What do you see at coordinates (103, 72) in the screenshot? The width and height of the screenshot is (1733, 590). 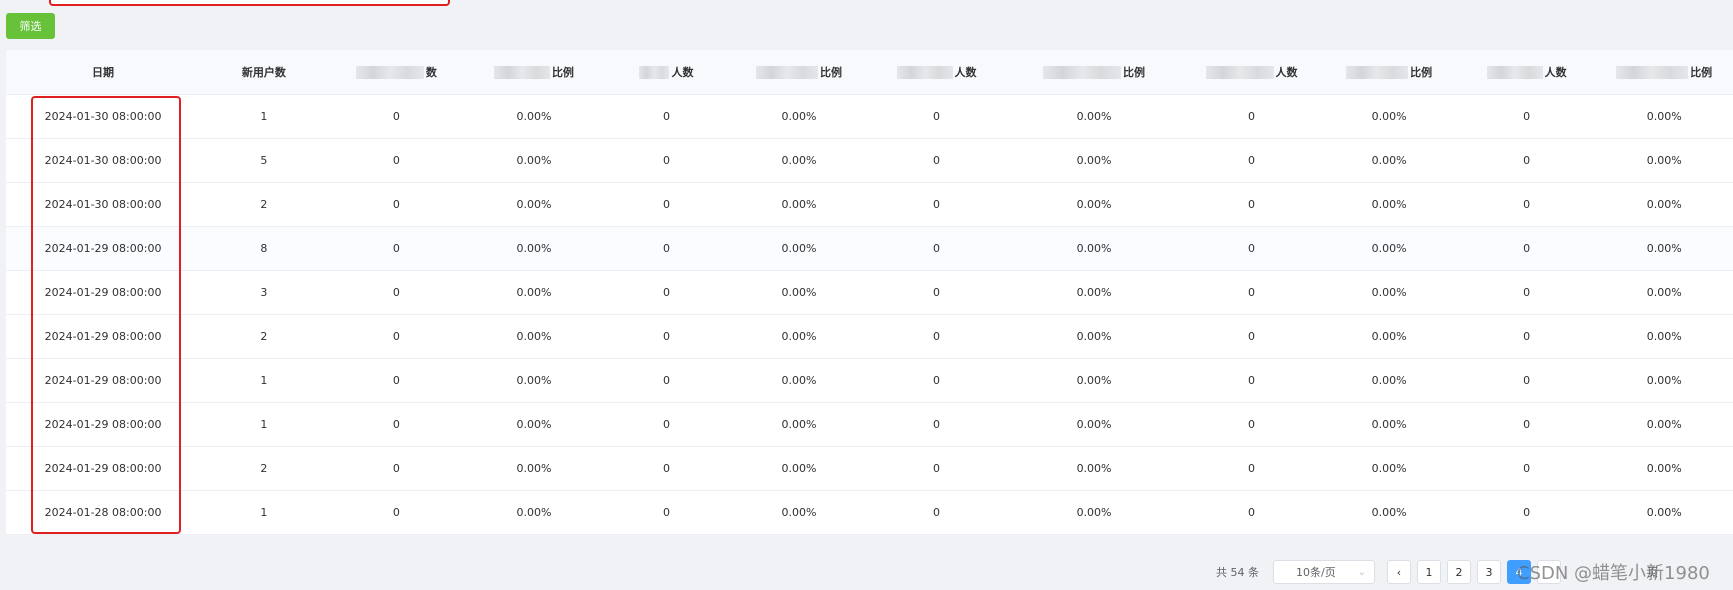 I see `column-header-label: 日期` at bounding box center [103, 72].